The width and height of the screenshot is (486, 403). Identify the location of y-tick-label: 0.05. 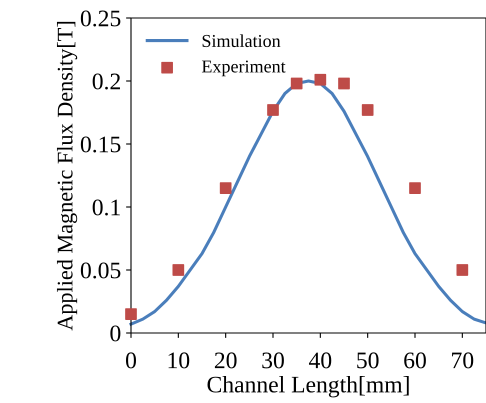
(100, 270).